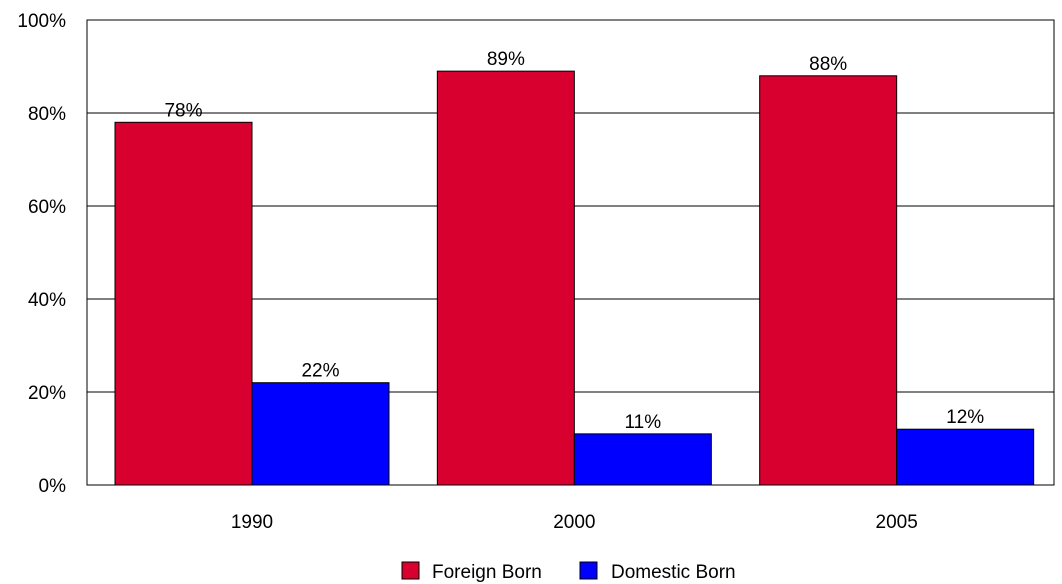 The image size is (1062, 584). I want to click on y-tick-label: 100%, so click(41, 21).